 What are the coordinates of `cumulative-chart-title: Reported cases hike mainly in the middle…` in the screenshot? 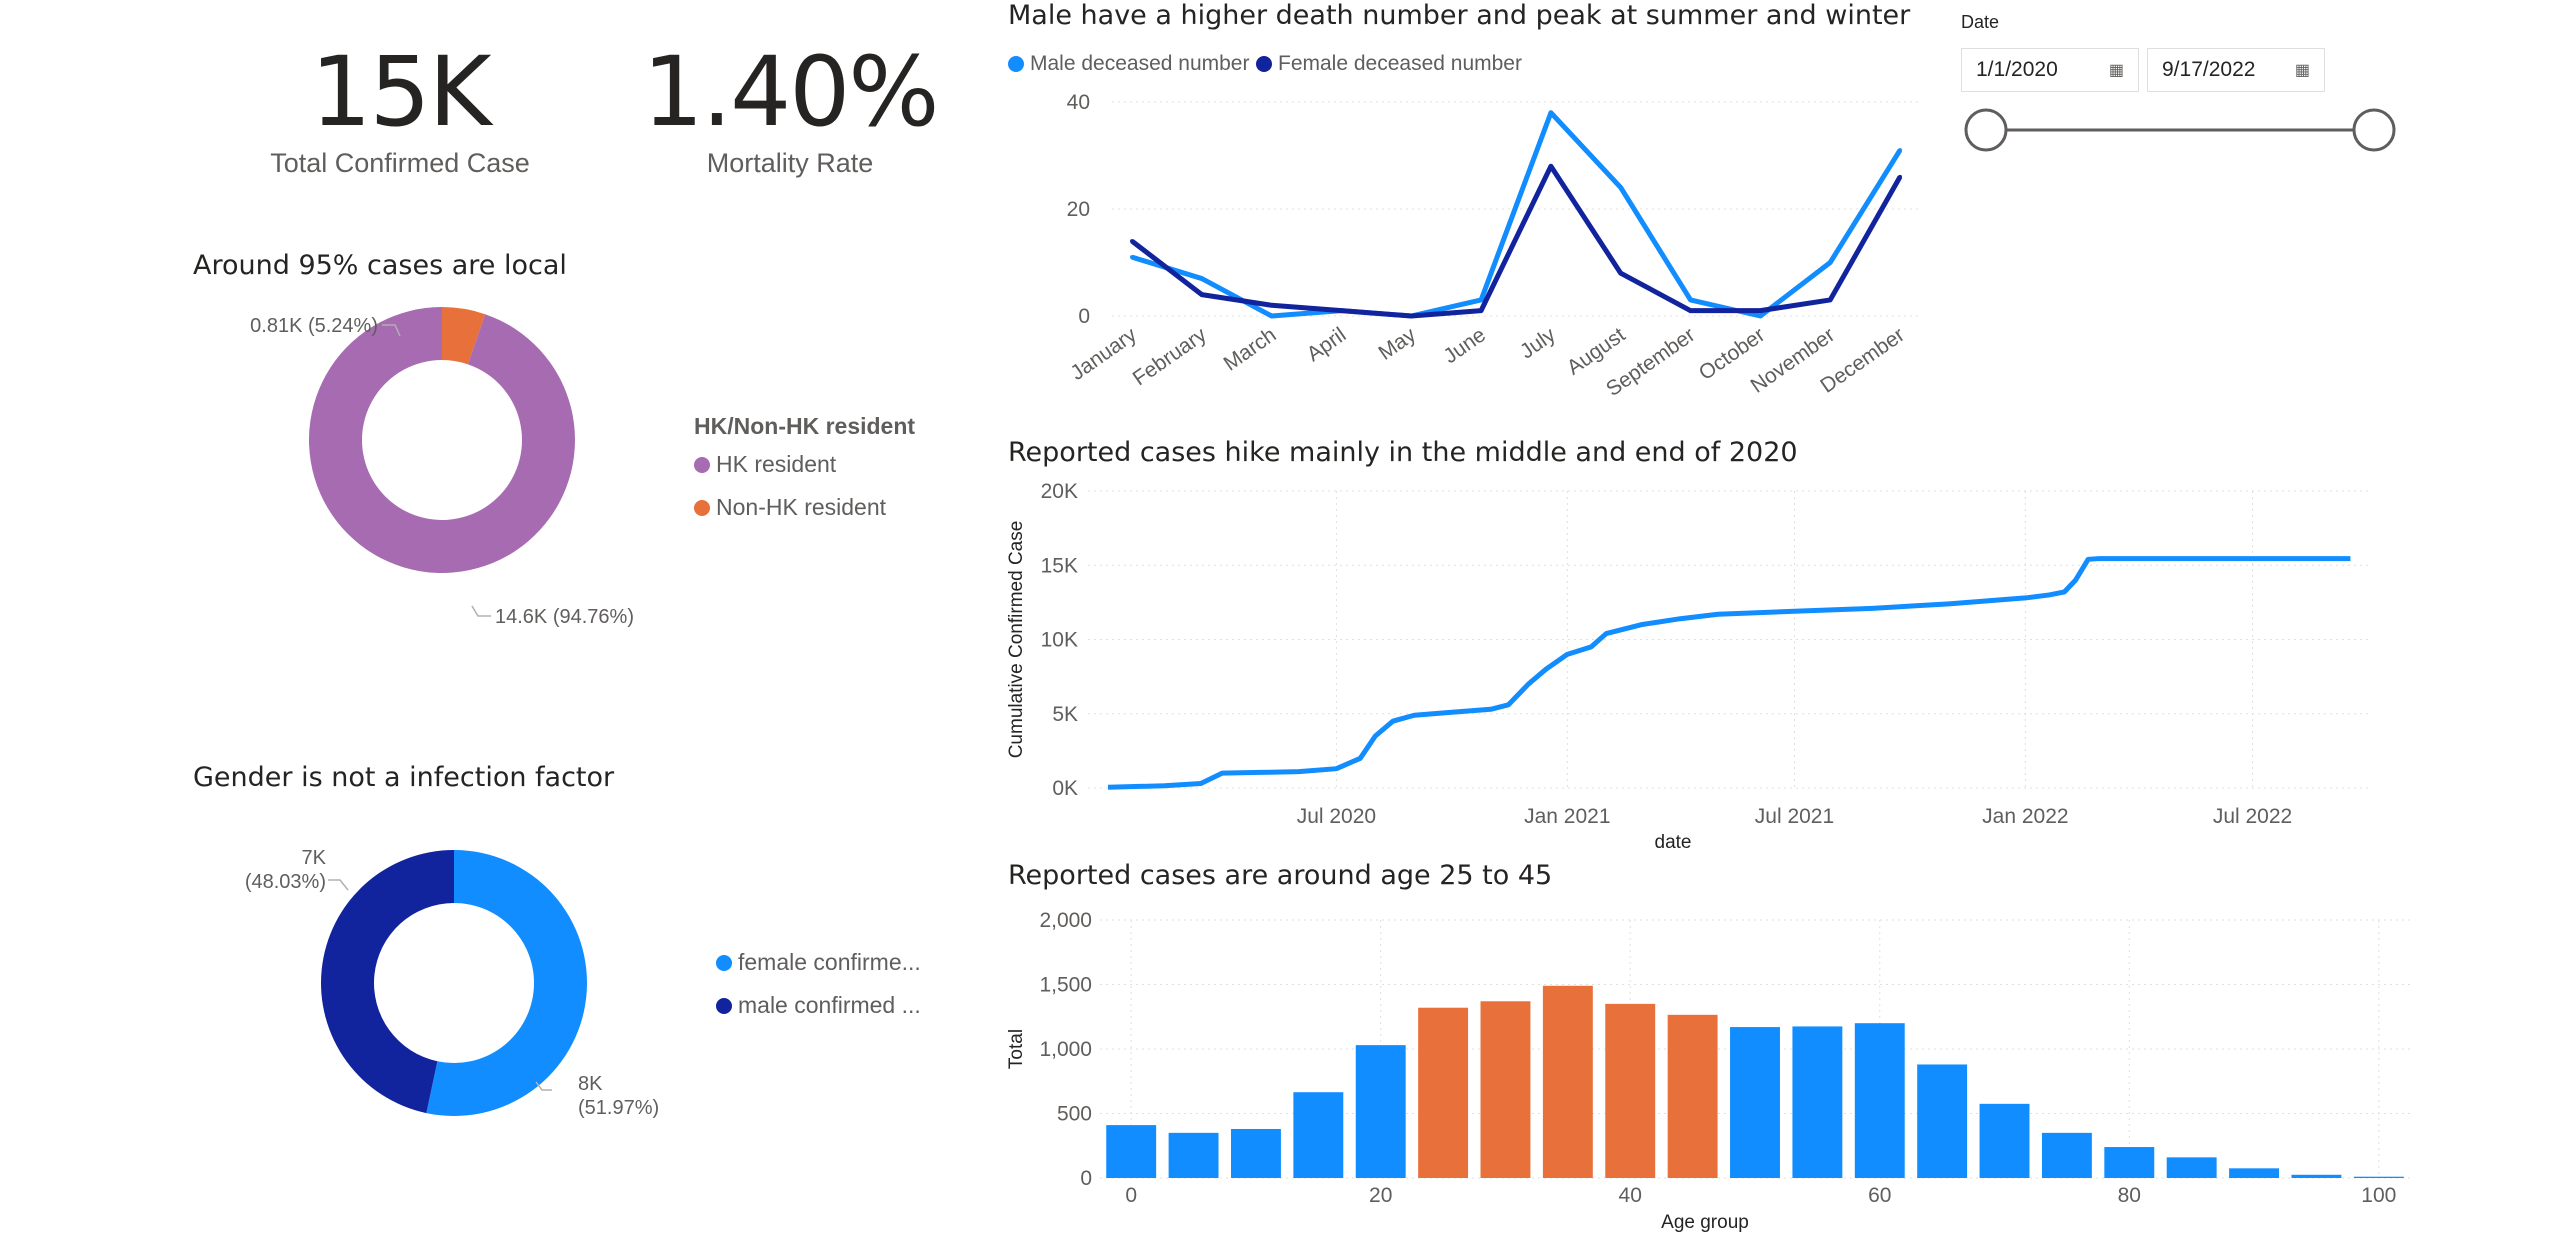 It's located at (1403, 452).